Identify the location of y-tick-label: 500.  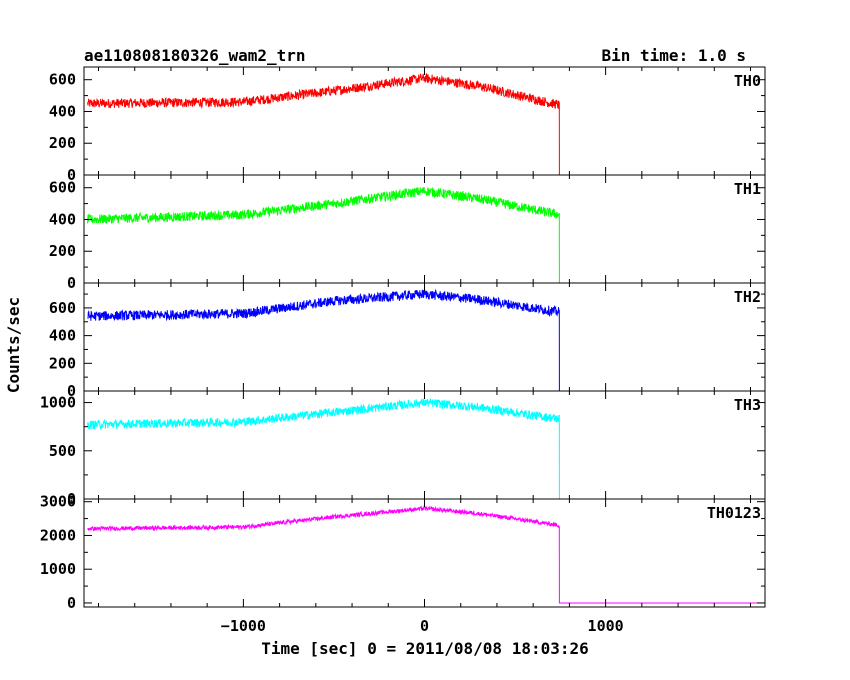
(62, 451).